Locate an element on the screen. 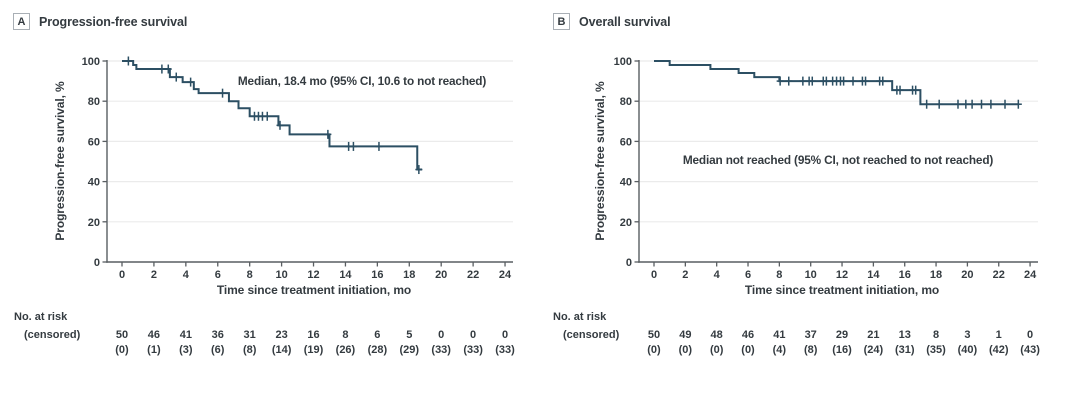 Image resolution: width=1080 pixels, height=400 pixels. risk-table-censored-header-a: (censored) is located at coordinates (52, 335).